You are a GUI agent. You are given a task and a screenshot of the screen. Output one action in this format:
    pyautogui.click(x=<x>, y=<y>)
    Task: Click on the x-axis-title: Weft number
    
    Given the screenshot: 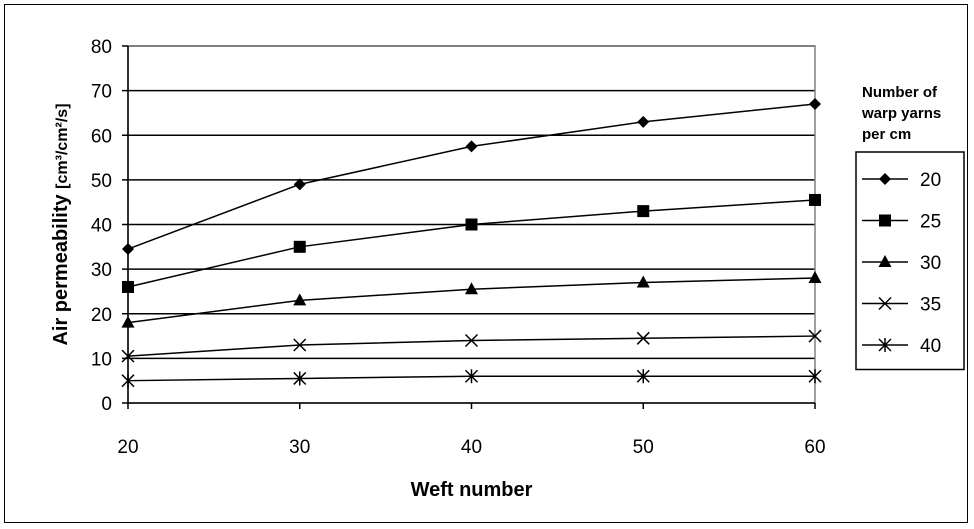 What is the action you would take?
    pyautogui.click(x=472, y=490)
    